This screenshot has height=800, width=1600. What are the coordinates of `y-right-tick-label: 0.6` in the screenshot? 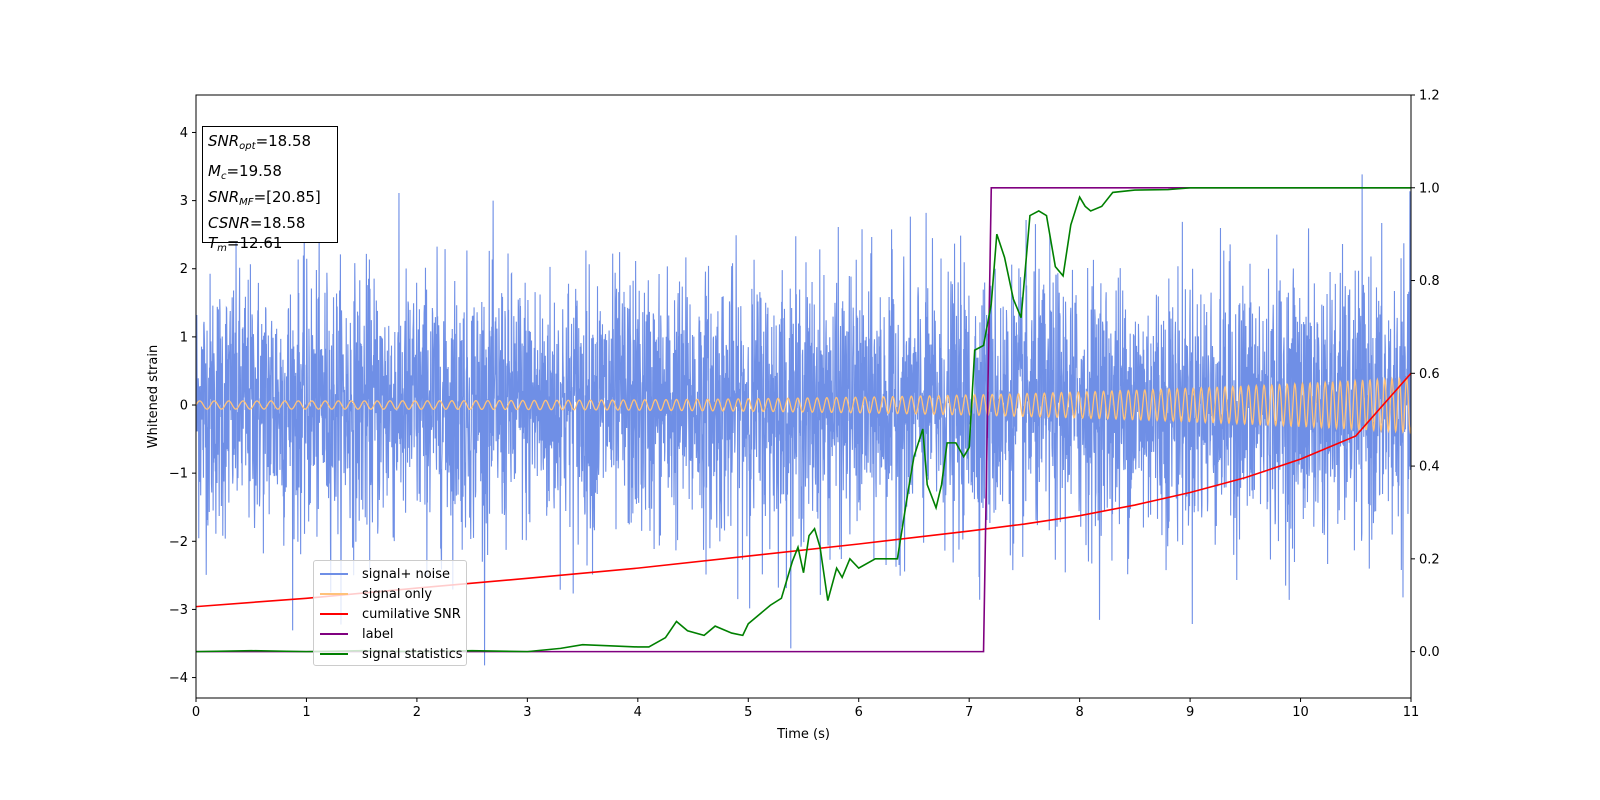 It's located at (1429, 374).